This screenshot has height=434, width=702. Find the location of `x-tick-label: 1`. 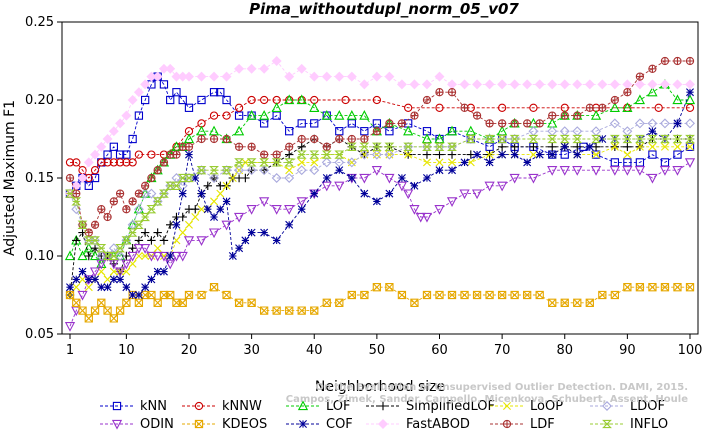

x-tick-label: 1 is located at coordinates (70, 350).